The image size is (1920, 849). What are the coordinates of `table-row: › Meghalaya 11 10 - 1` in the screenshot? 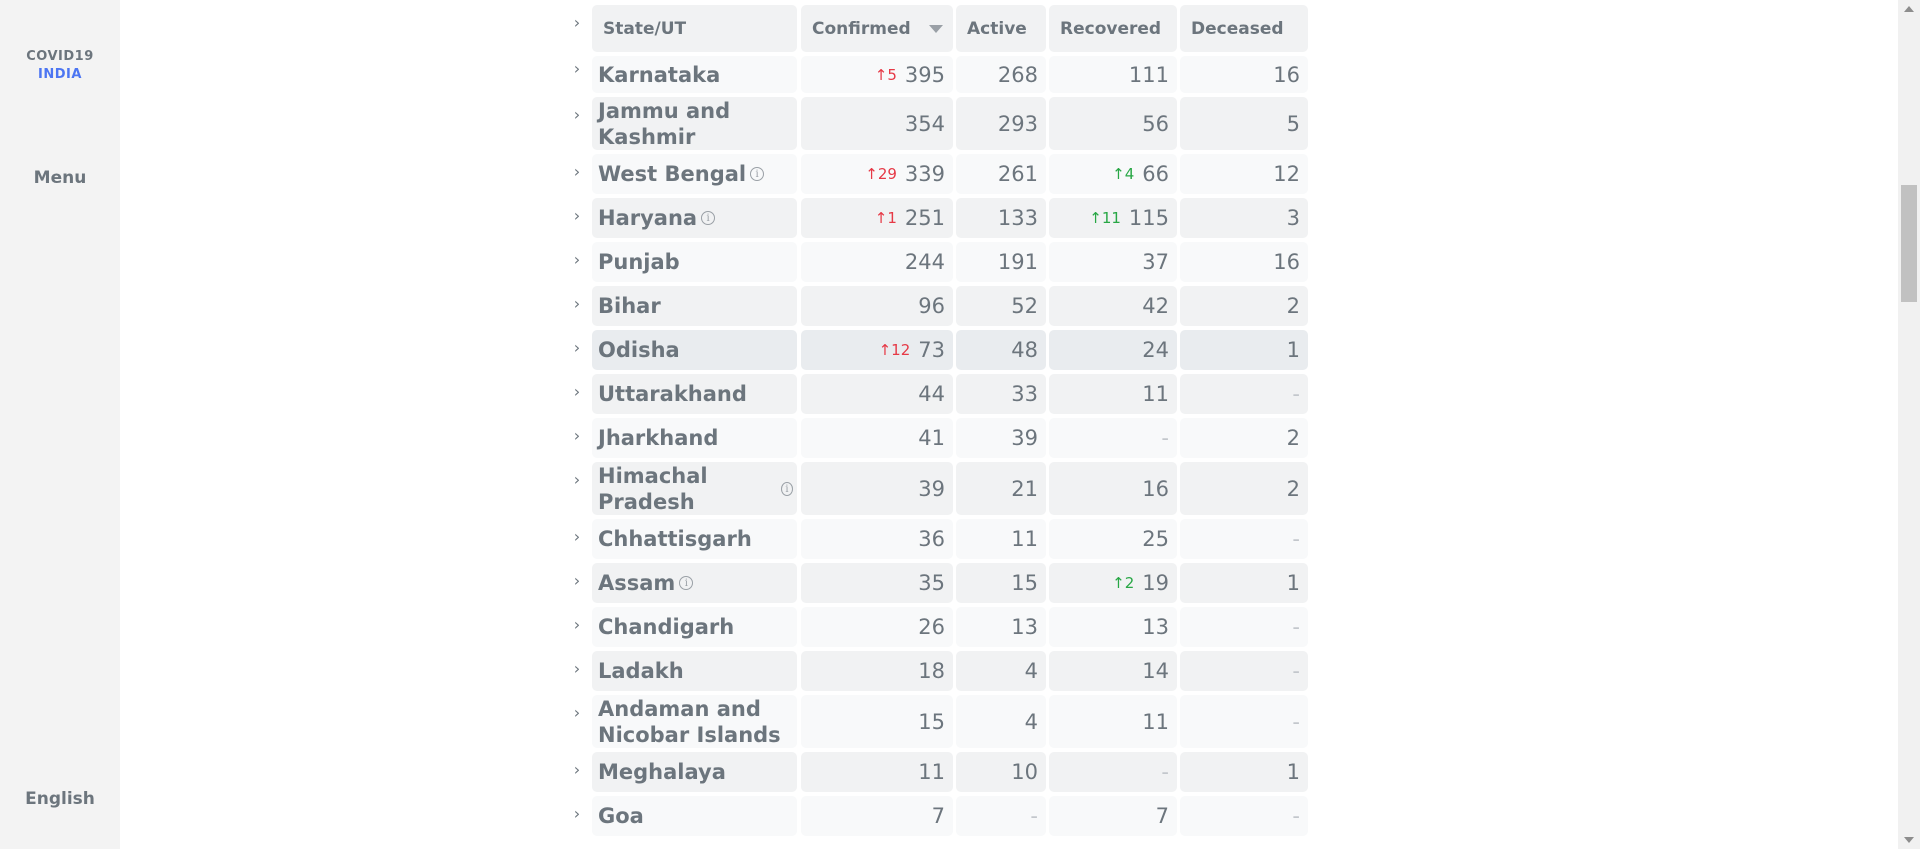 It's located at (934, 774).